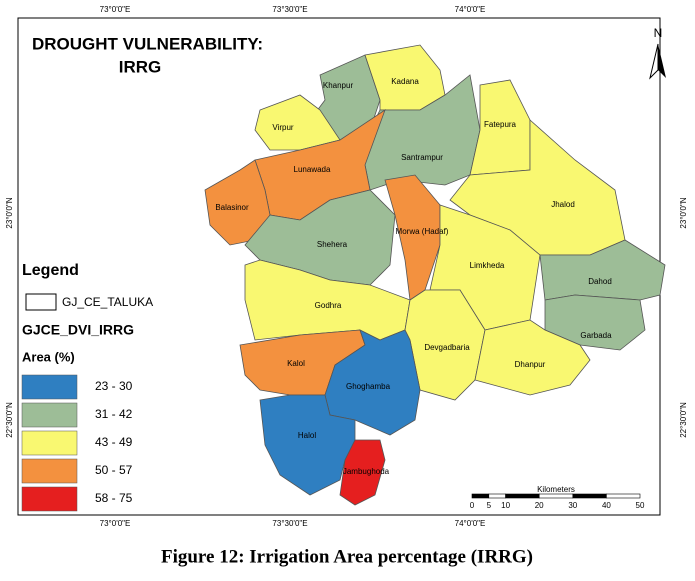 This screenshot has height=581, width=695. I want to click on legend: 23 - 30 31 - 42 43 - 49 50 - 57 58 - 75, so click(77, 443).